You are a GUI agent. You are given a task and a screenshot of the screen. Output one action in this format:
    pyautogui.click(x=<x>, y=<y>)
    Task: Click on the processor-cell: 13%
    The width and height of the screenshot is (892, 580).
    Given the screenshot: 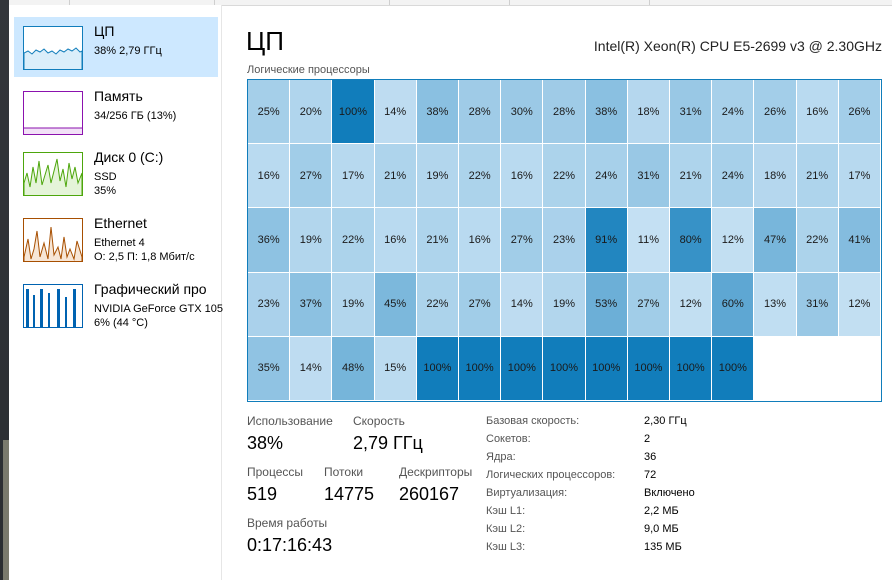 What is the action you would take?
    pyautogui.click(x=775, y=304)
    